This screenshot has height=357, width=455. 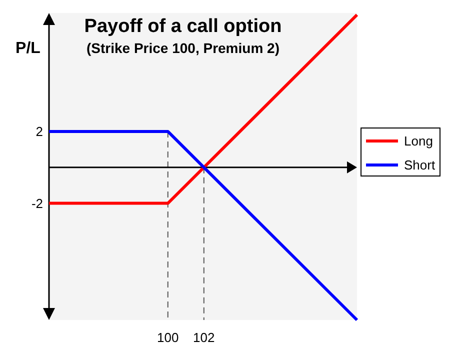 What do you see at coordinates (183, 26) in the screenshot?
I see `chart-title: Payoff of a call option` at bounding box center [183, 26].